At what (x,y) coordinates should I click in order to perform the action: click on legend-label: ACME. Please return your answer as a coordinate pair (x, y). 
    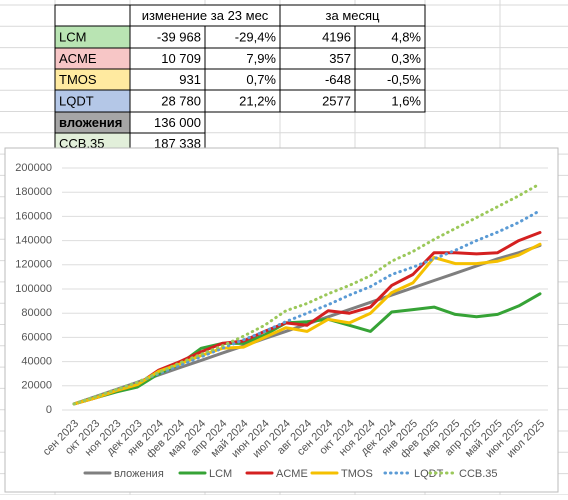
    Looking at the image, I should click on (292, 474).